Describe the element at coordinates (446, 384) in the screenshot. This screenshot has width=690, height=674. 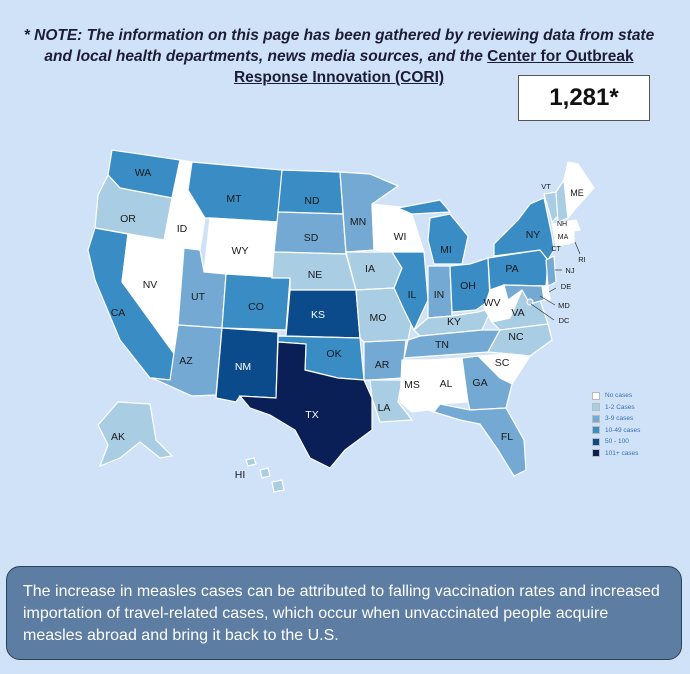
I see `label-AL: AL` at that location.